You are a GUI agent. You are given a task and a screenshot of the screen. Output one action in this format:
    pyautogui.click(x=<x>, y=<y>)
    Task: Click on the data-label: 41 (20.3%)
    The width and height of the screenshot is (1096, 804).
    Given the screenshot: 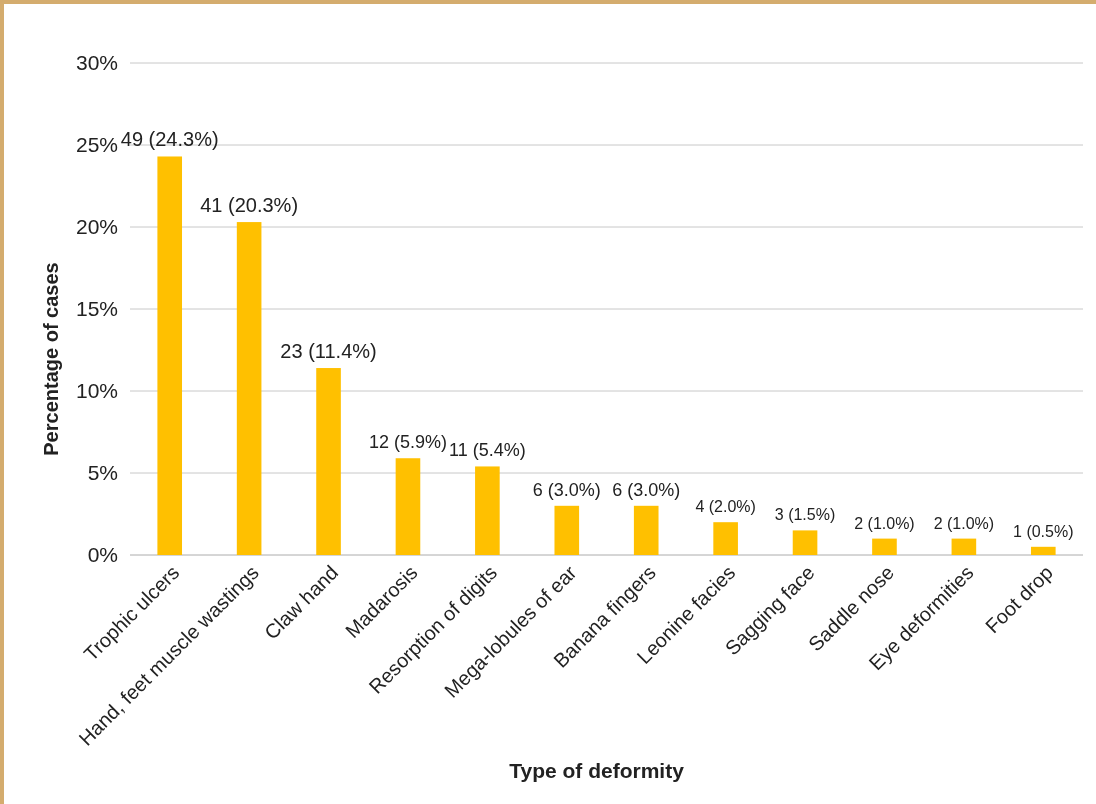 What is the action you would take?
    pyautogui.click(x=249, y=205)
    